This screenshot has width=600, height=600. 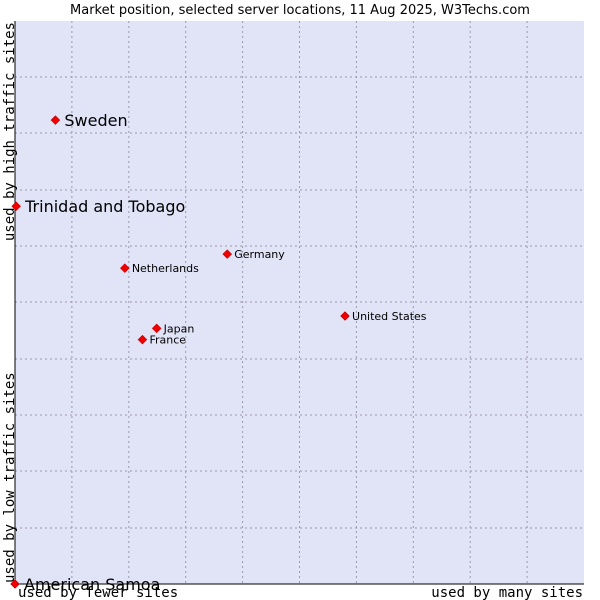 What do you see at coordinates (15, 584) in the screenshot?
I see `point-american-samoa` at bounding box center [15, 584].